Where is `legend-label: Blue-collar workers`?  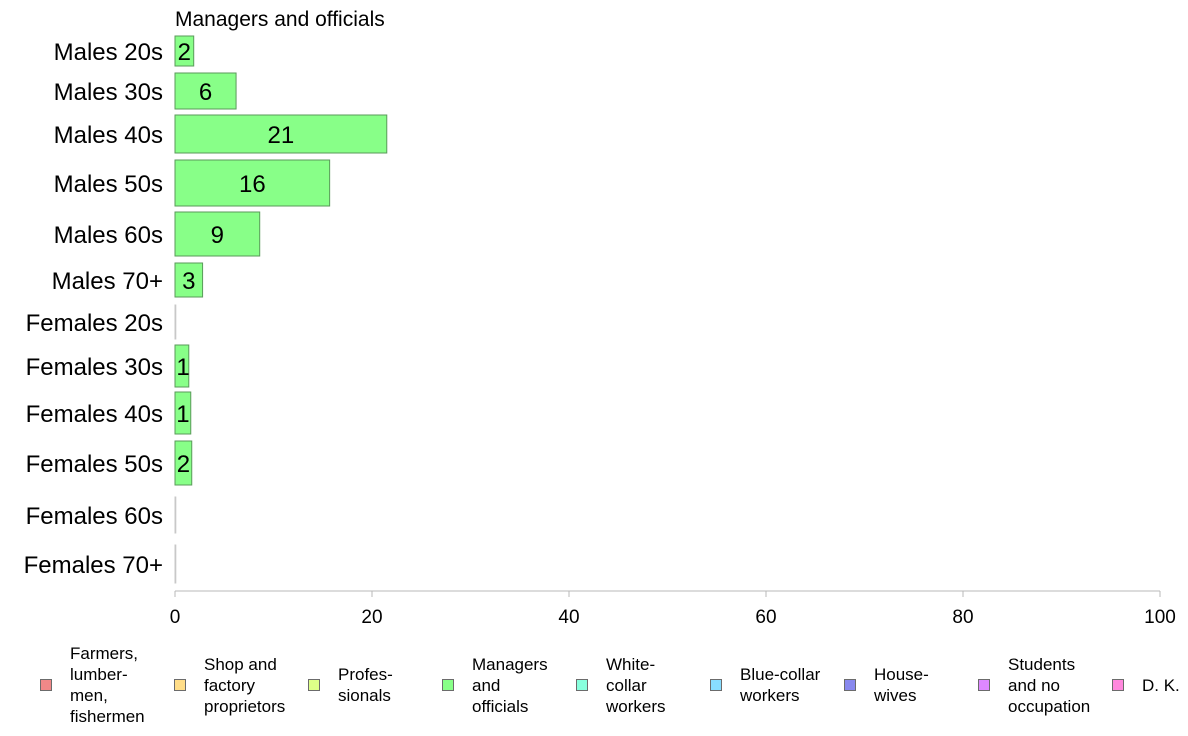 legend-label: Blue-collar workers is located at coordinates (780, 685).